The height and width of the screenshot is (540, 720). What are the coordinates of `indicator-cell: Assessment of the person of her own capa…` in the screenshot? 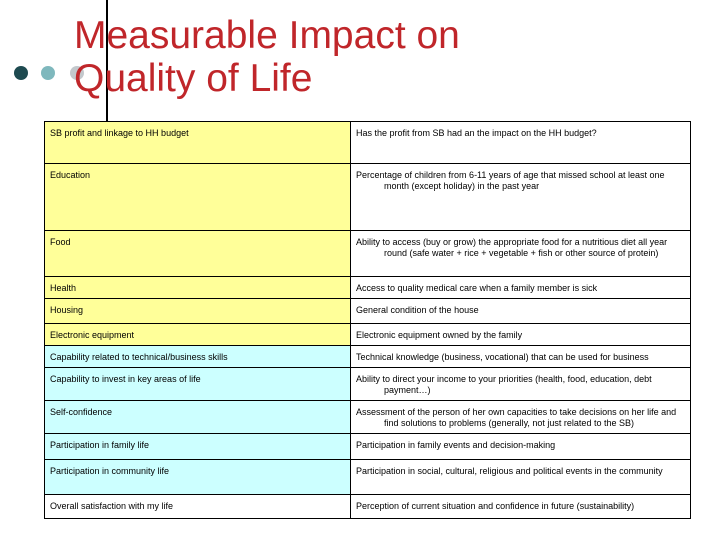 It's located at (520, 417).